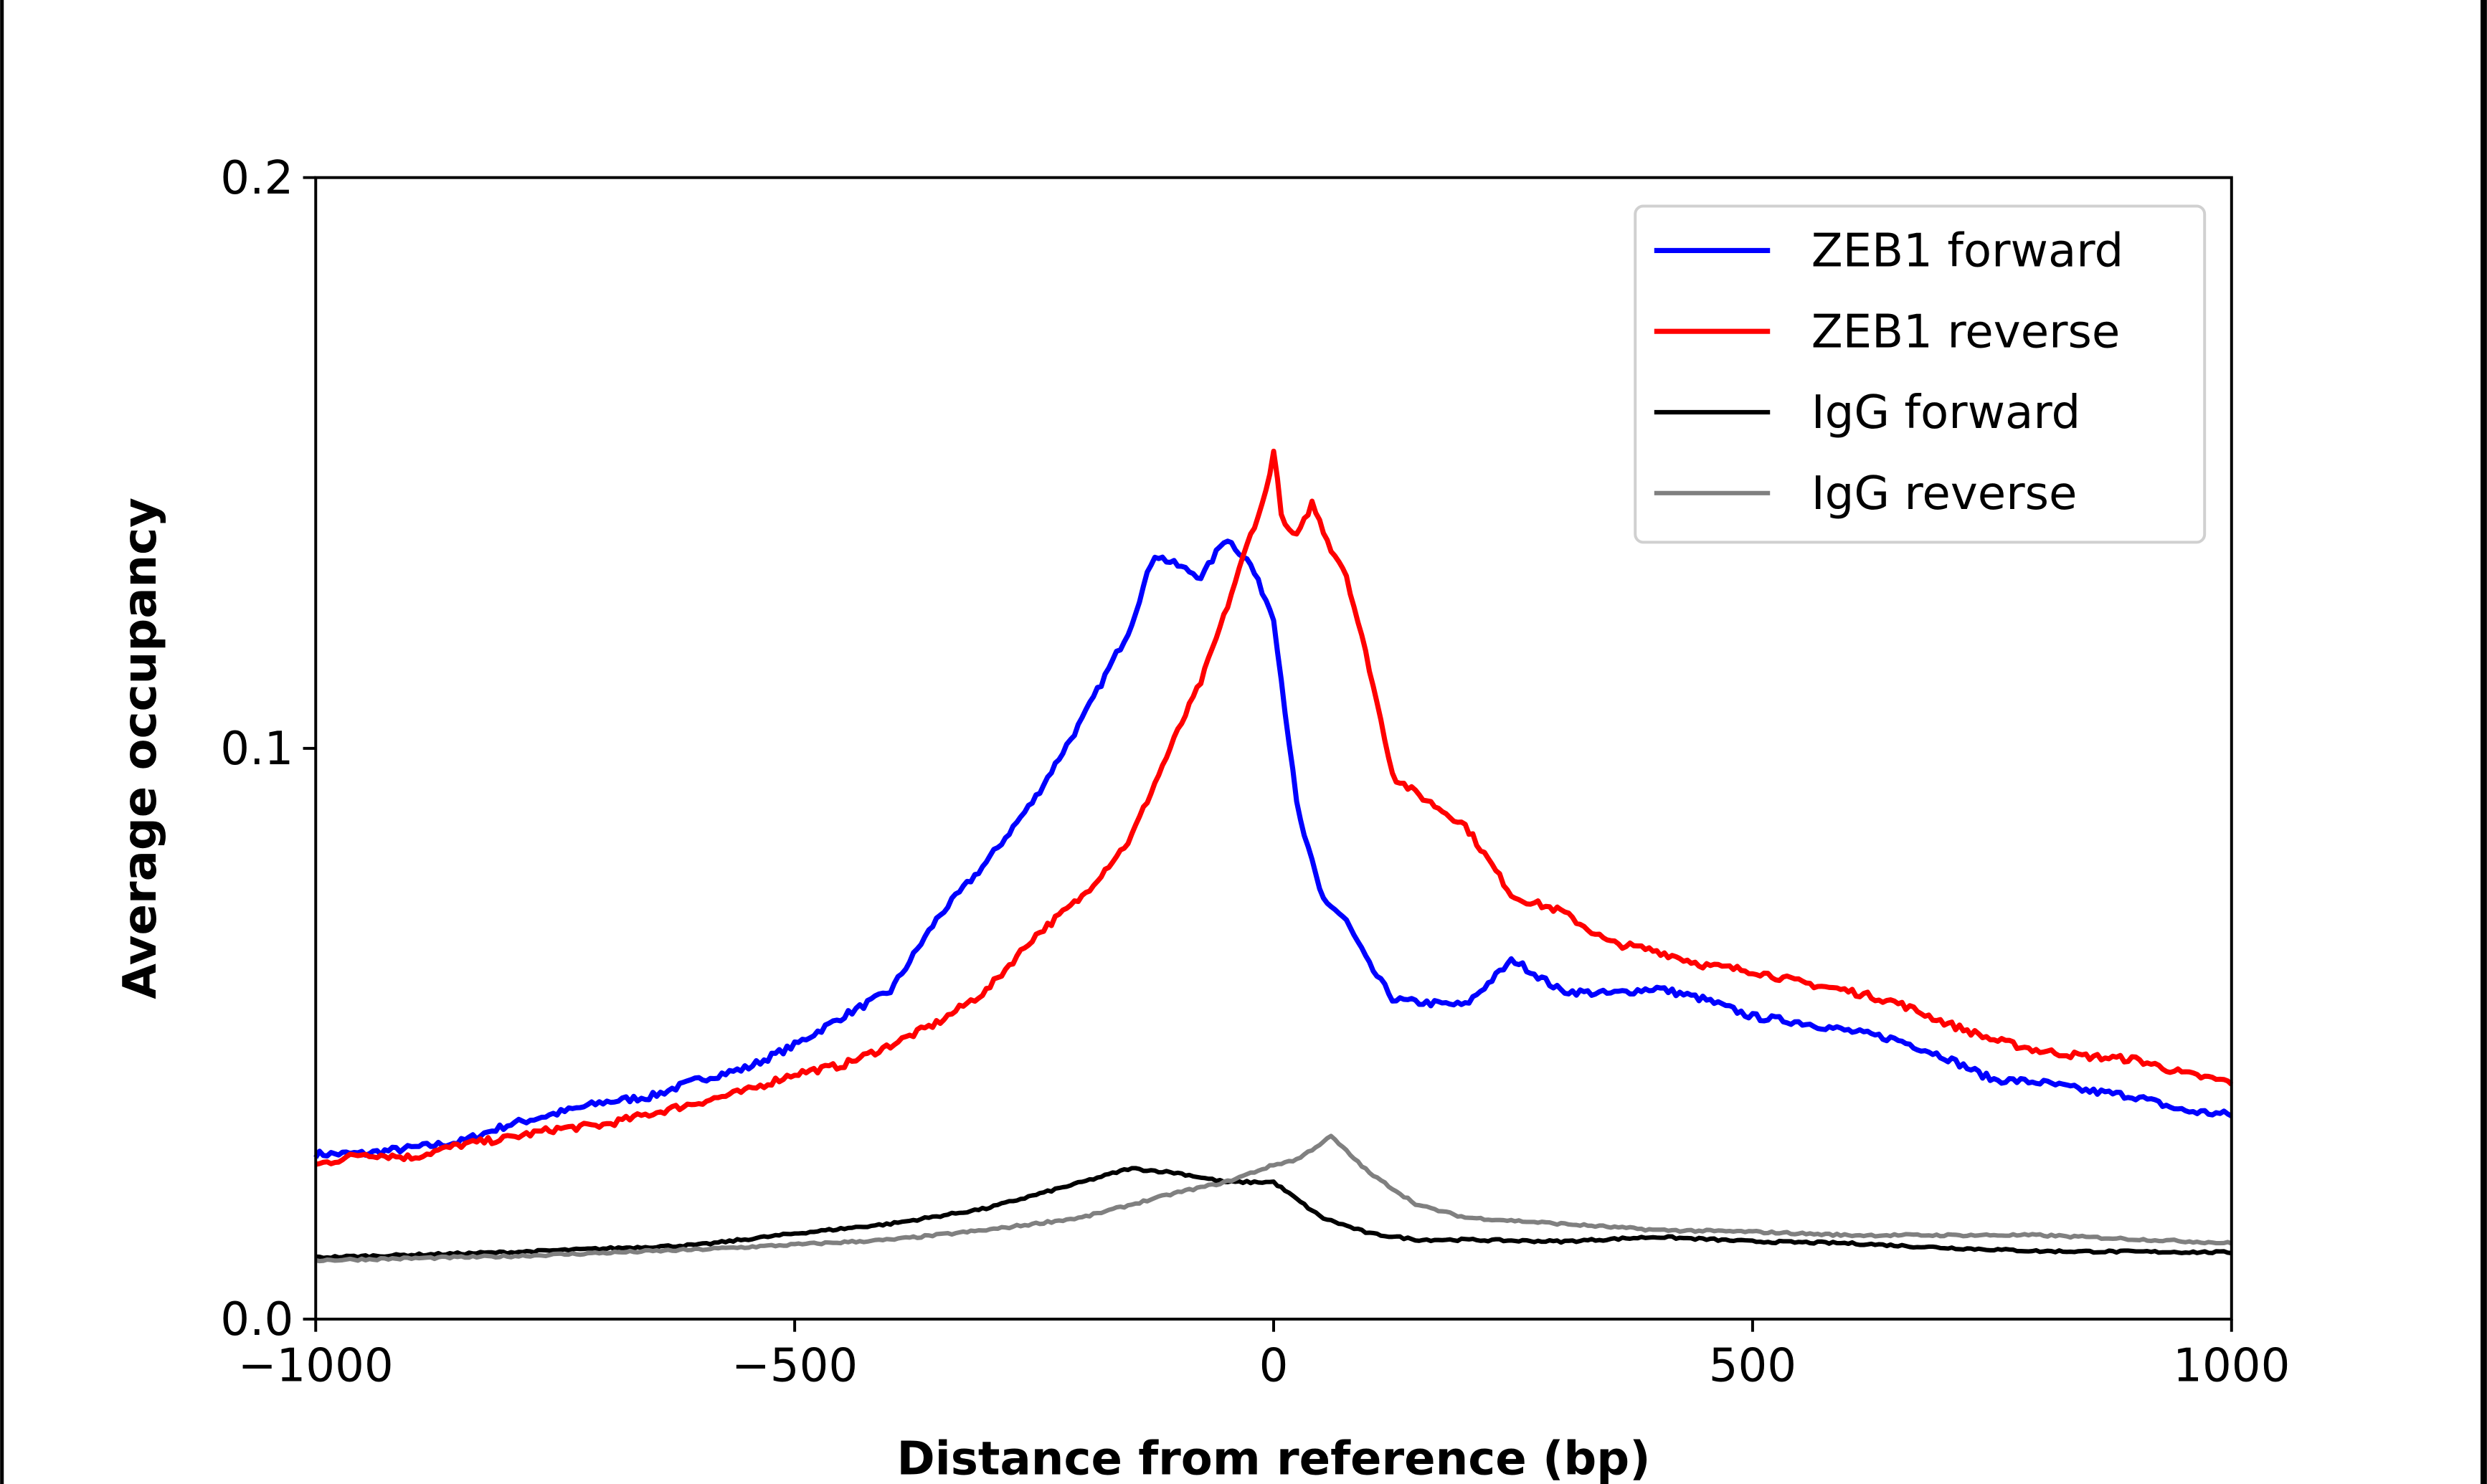  Describe the element at coordinates (257, 1319) in the screenshot. I see `y-tick-label: 0.0` at that location.